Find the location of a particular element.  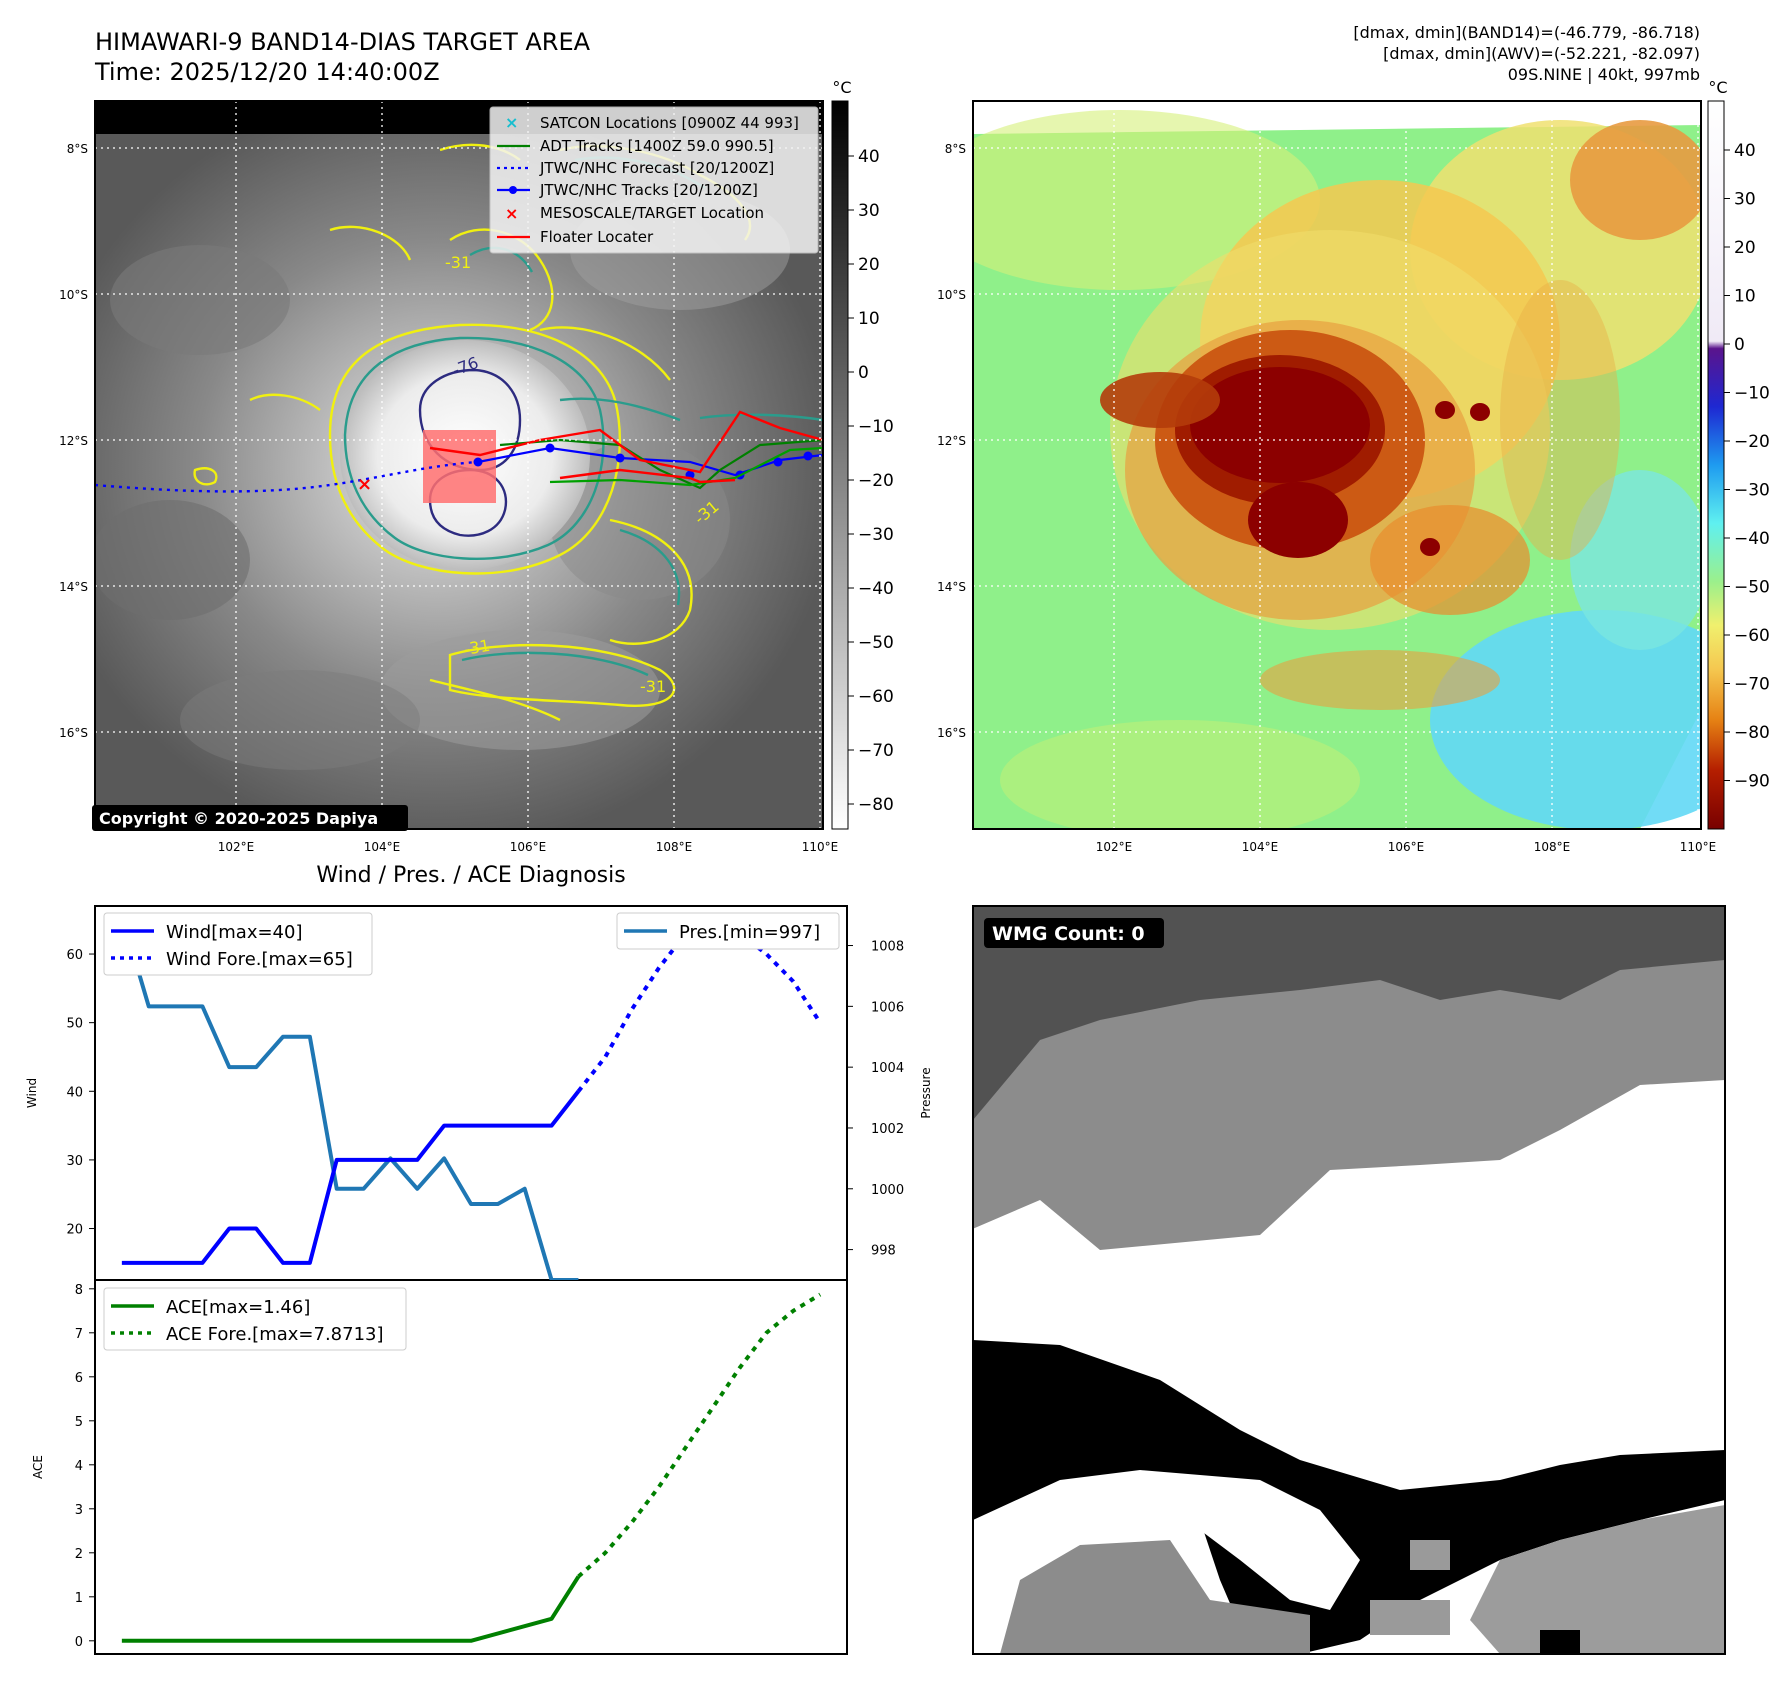

ace-tick-label: 4 is located at coordinates (79, 1466).